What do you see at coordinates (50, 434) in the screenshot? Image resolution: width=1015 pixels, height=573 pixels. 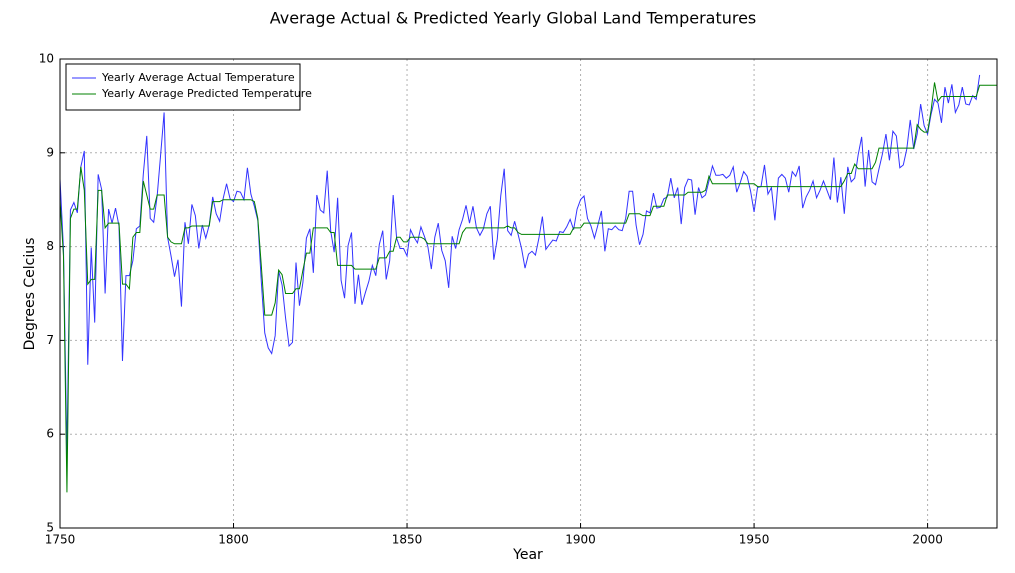 I see `y-tick-label: 6` at bounding box center [50, 434].